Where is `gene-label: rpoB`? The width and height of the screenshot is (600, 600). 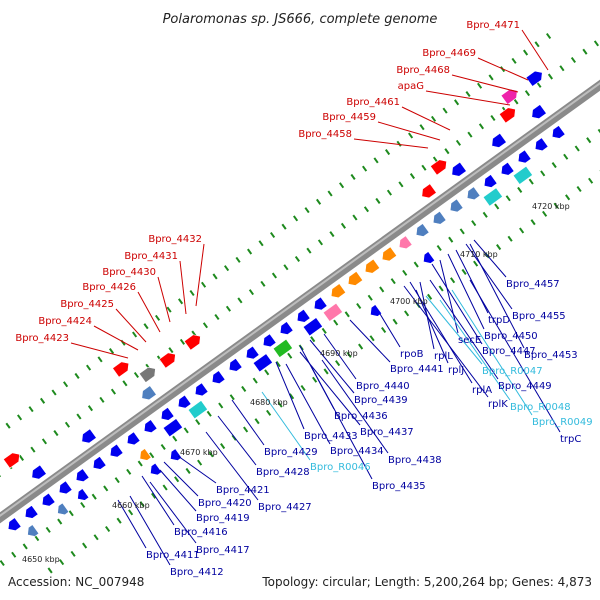 gene-label: rpoB is located at coordinates (412, 354).